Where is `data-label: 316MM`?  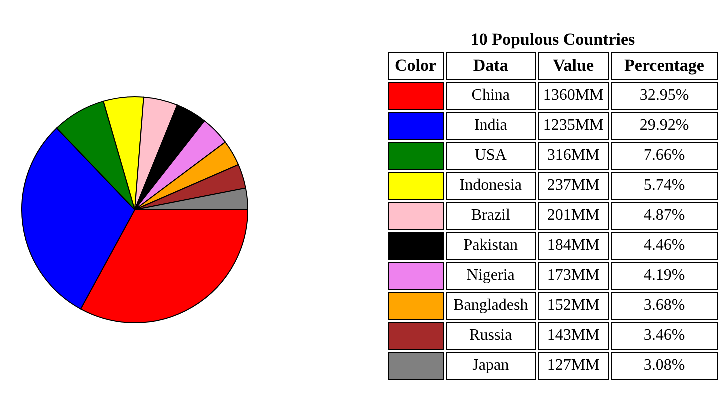 data-label: 316MM is located at coordinates (573, 156).